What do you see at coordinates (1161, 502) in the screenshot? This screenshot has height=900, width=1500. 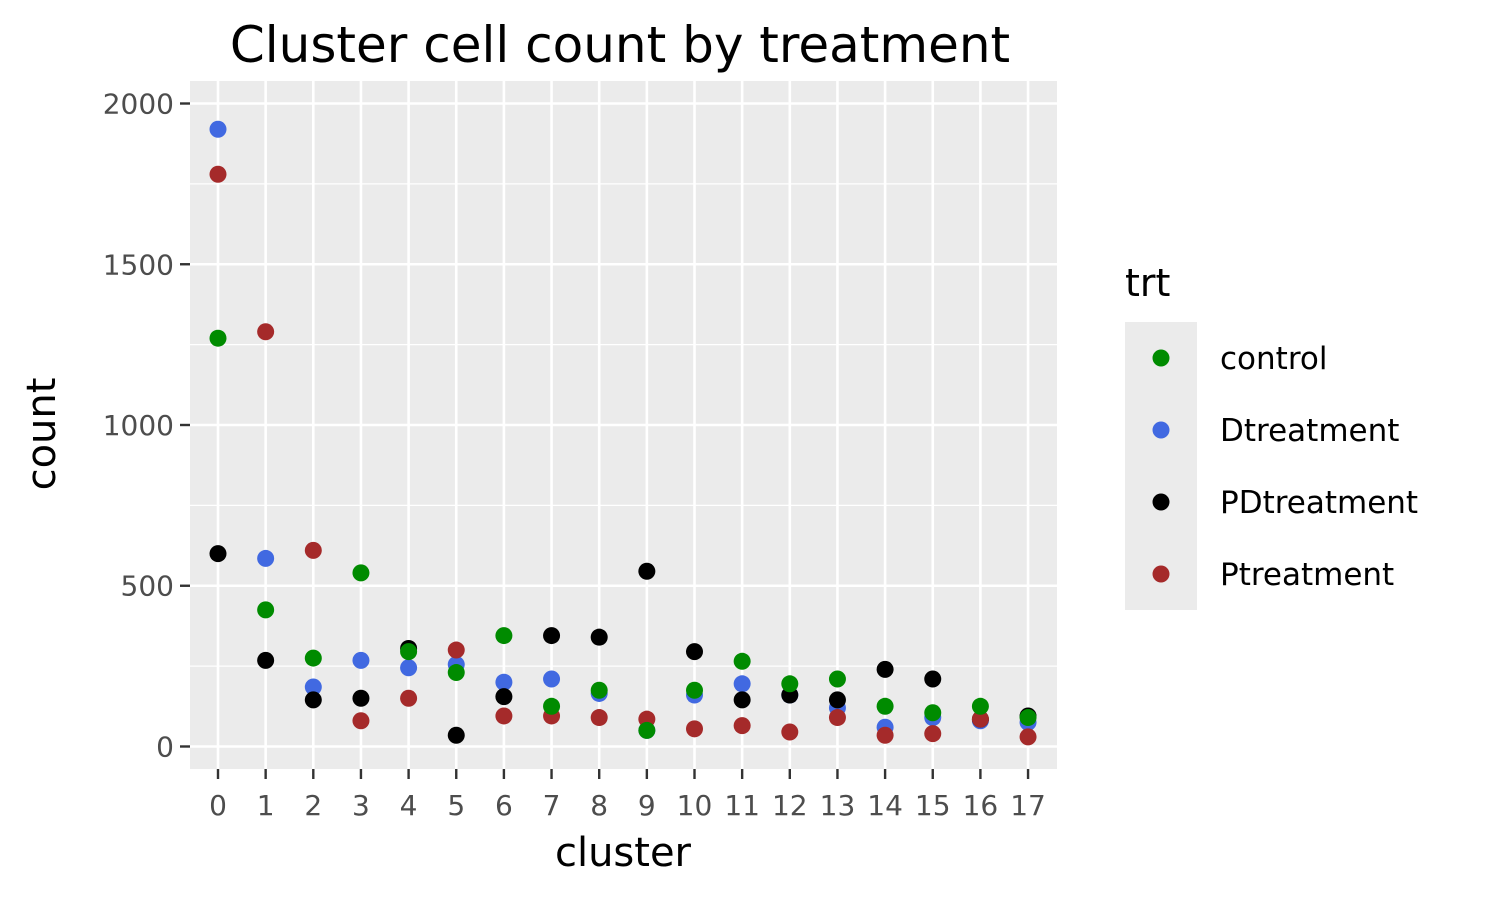 I see `legend-key-pdtreatment` at bounding box center [1161, 502].